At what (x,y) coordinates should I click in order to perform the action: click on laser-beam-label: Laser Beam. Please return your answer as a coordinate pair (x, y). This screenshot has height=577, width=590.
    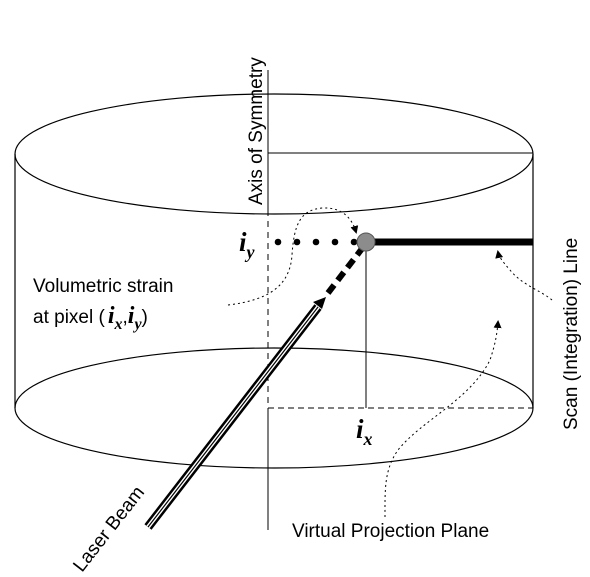
    Looking at the image, I should click on (109, 529).